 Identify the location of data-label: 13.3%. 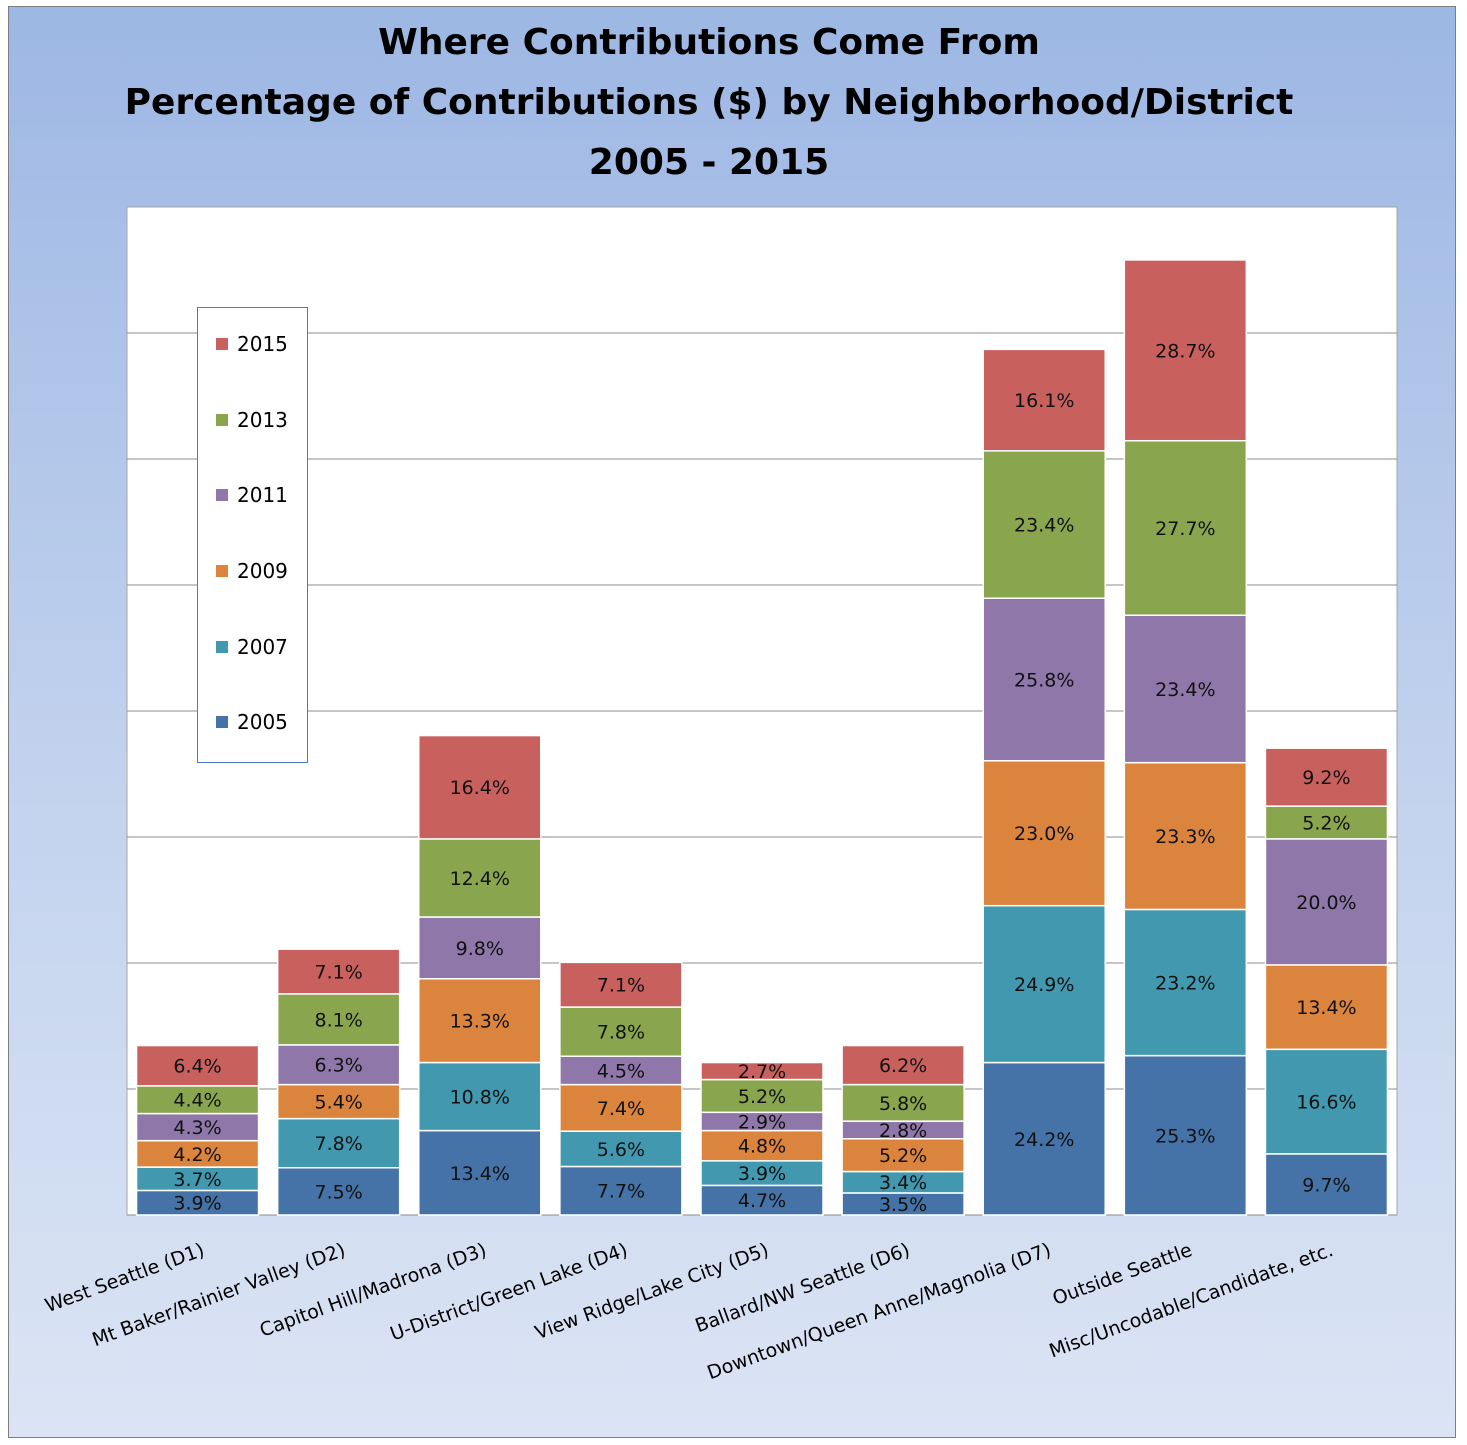
(480, 1022).